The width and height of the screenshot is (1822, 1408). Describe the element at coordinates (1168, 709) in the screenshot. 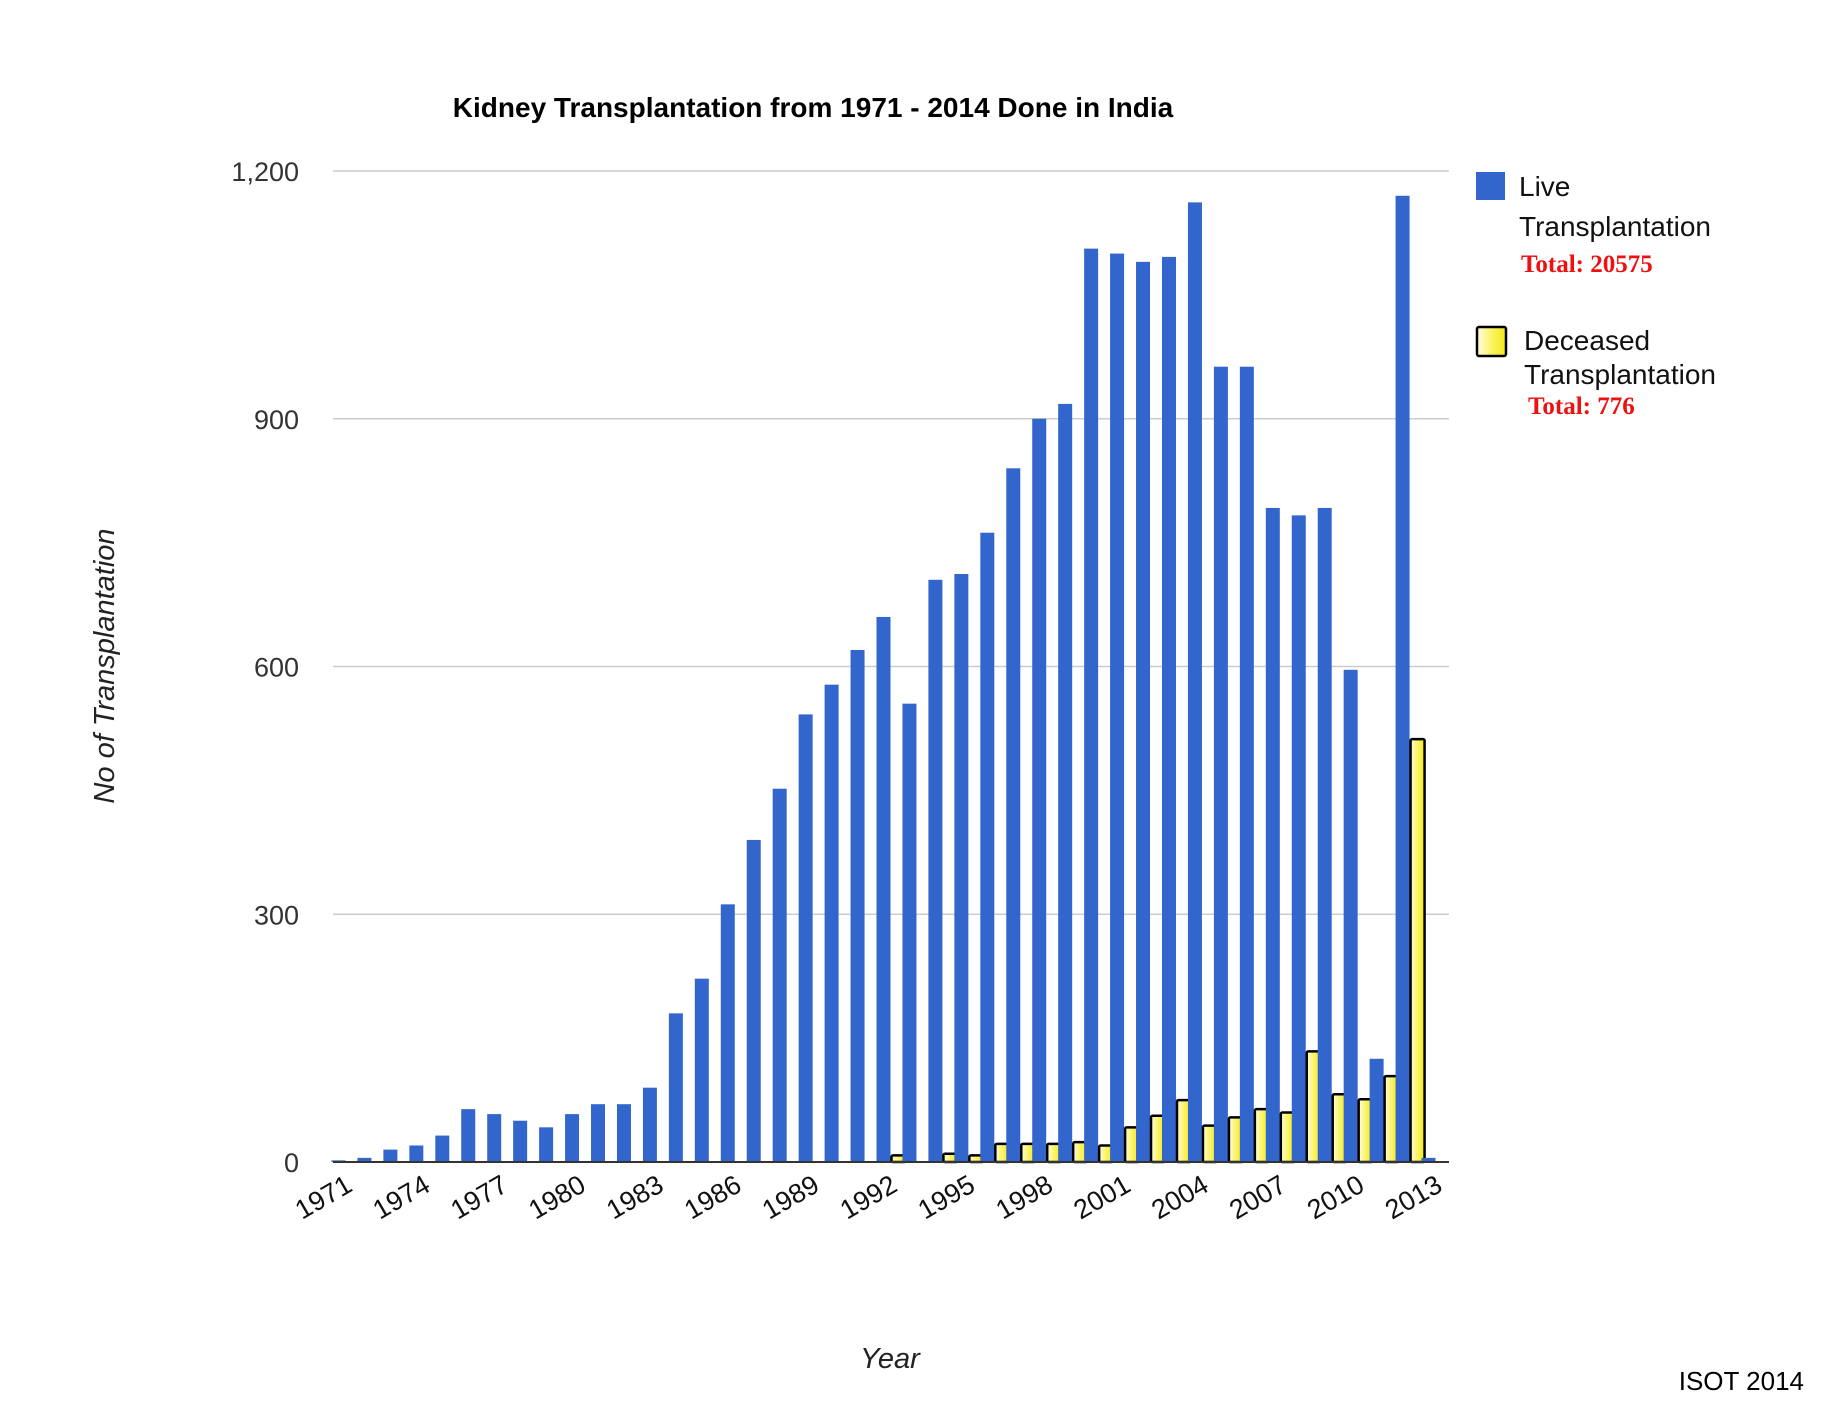

I see `bar-live-2003` at that location.